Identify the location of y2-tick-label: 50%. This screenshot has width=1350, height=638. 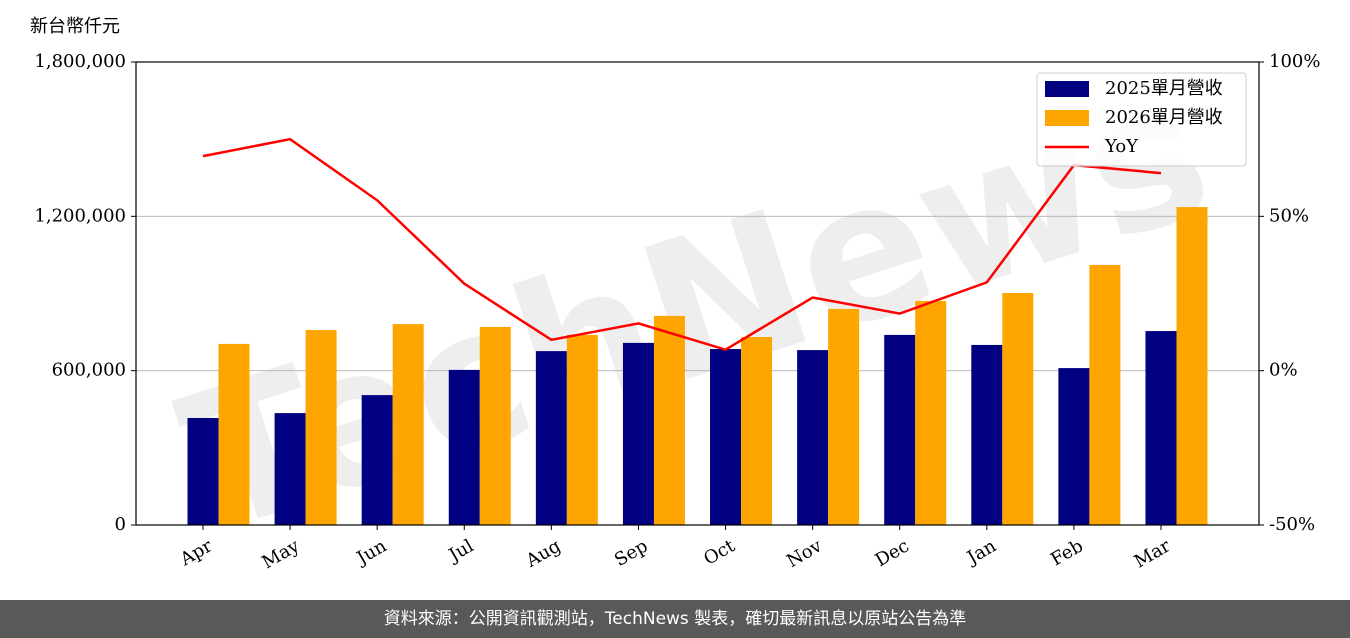
(1289, 215).